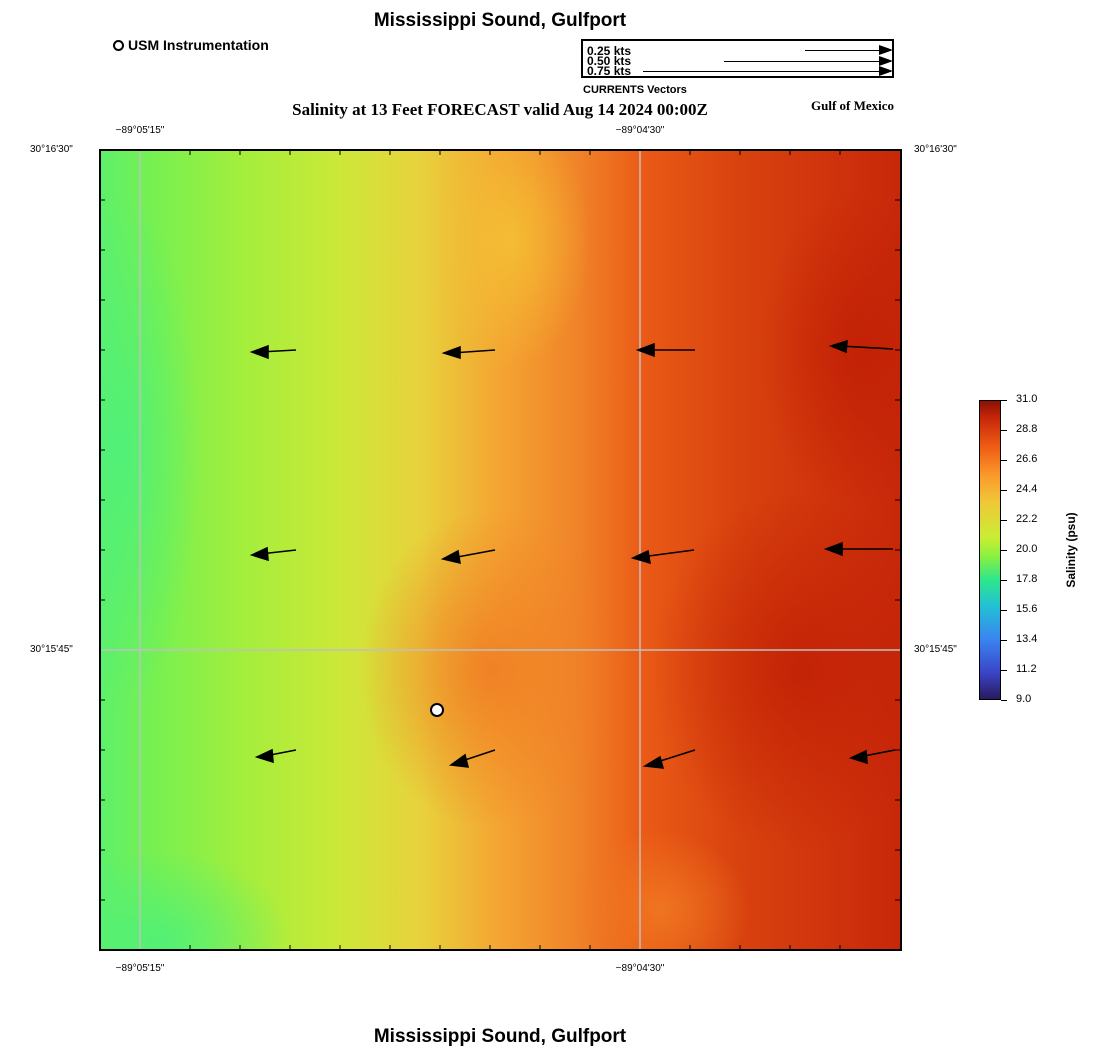  What do you see at coordinates (1027, 579) in the screenshot?
I see `colorbar-tick-label: 17.8` at bounding box center [1027, 579].